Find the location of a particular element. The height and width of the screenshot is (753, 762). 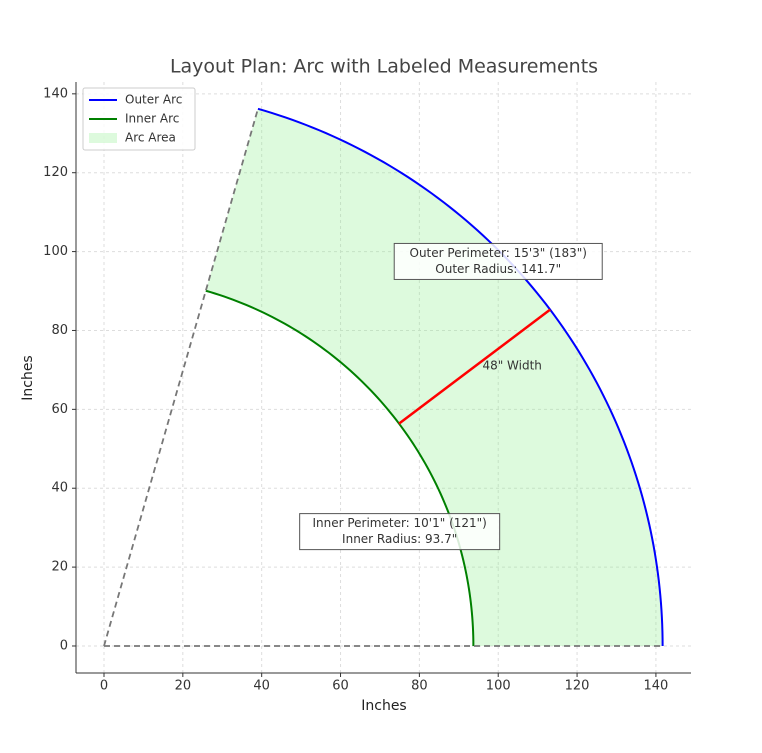

boundary-line is located at coordinates (181, 377).